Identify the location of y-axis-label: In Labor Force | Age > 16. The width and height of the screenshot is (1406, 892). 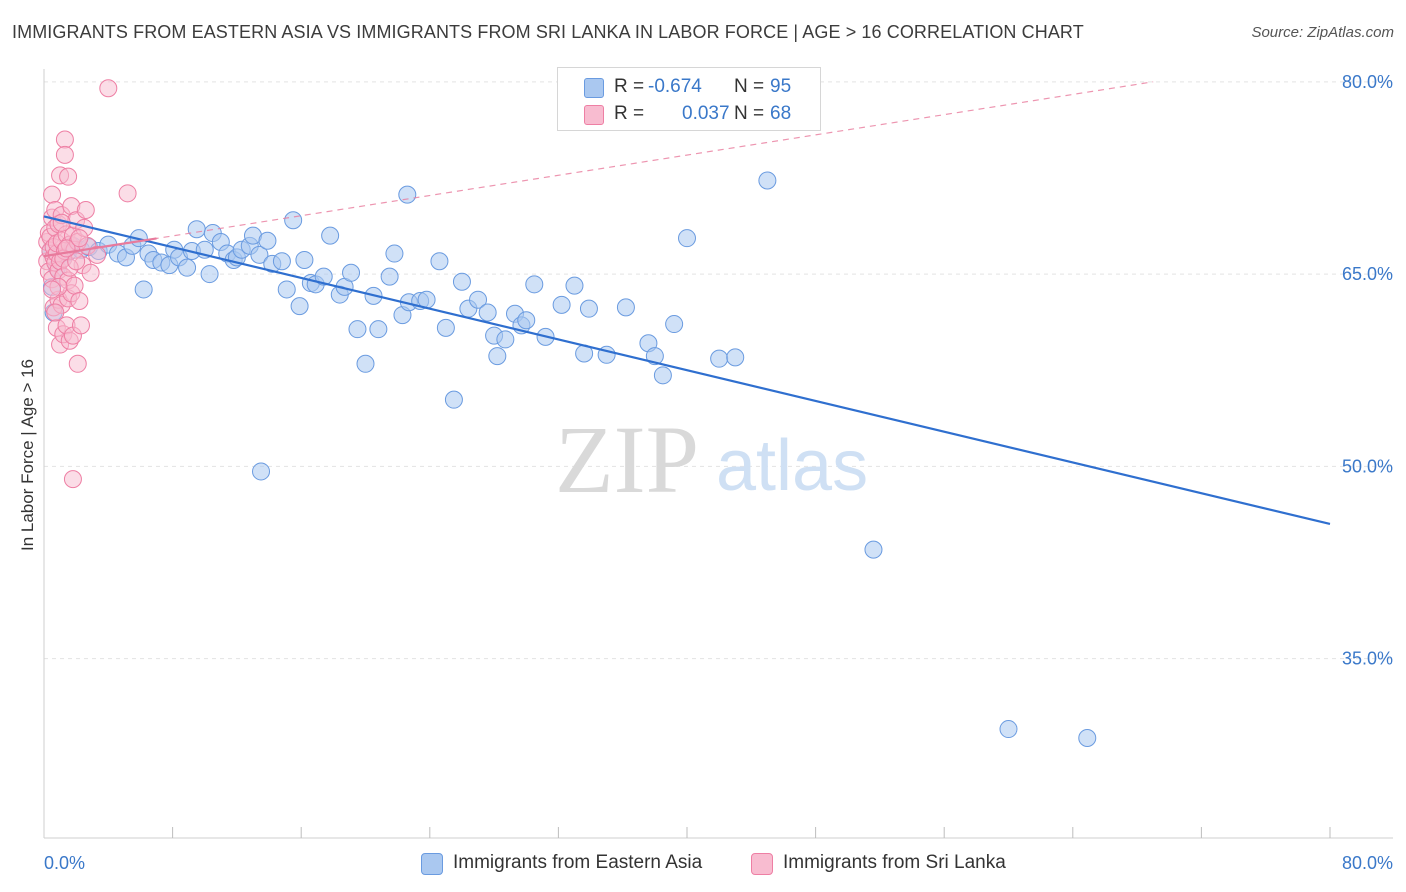
(27, 455).